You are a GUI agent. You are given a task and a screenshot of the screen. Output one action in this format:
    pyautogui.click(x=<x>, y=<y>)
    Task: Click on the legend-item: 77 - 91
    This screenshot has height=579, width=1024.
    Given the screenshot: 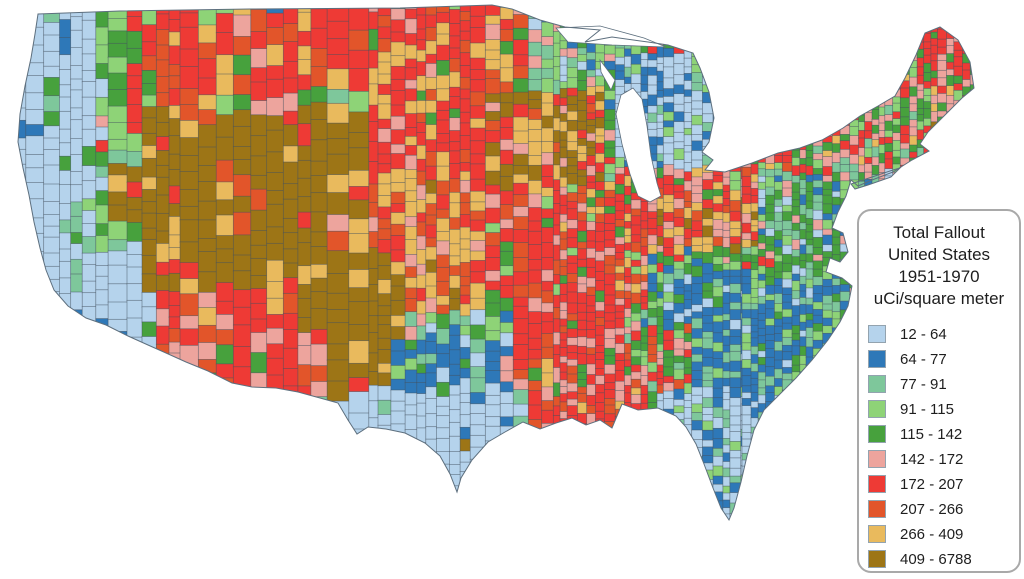 What is the action you would take?
    pyautogui.click(x=943, y=384)
    